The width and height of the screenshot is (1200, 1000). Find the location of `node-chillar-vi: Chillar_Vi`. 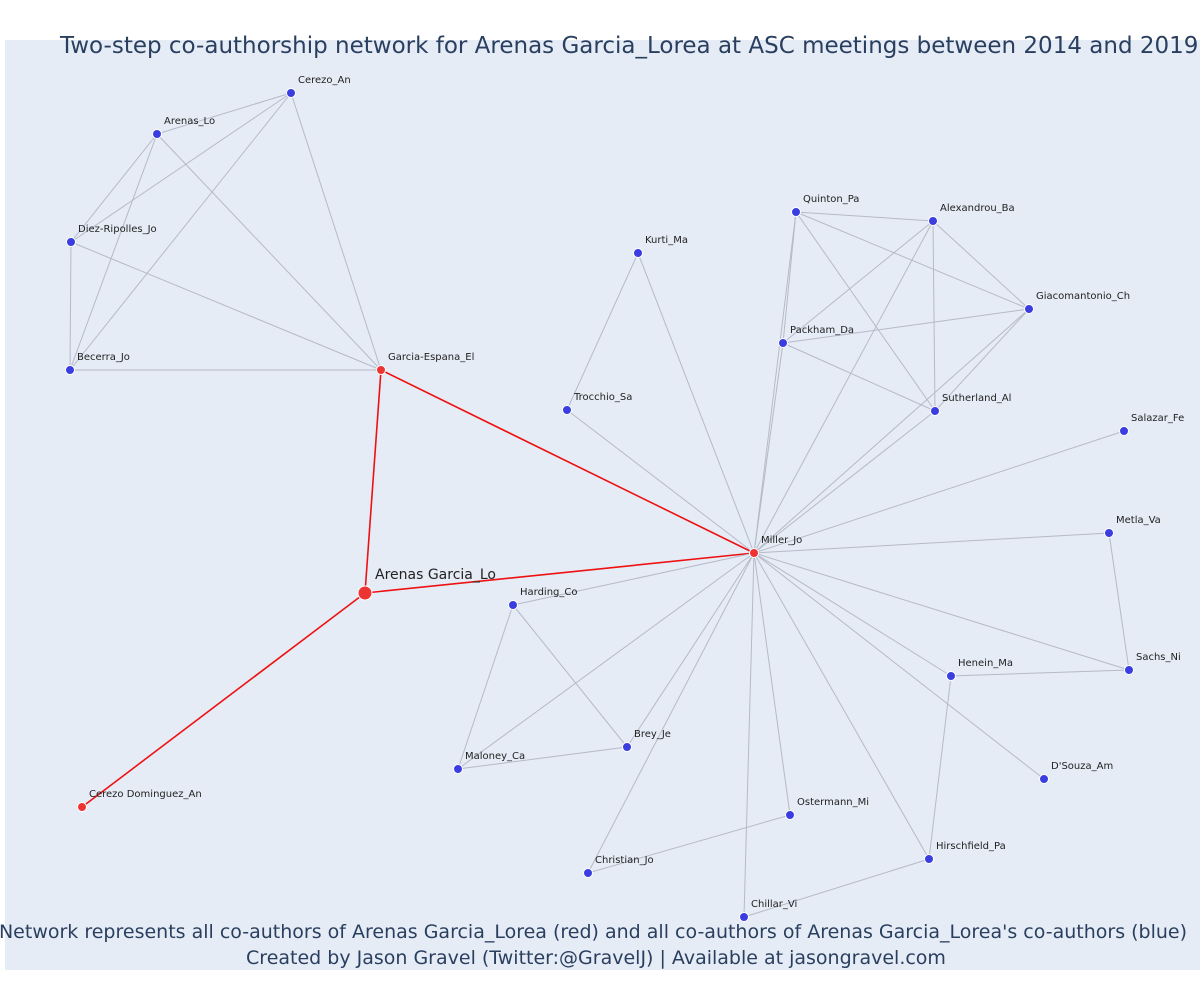

node-chillar-vi: Chillar_Vi is located at coordinates (768, 910).